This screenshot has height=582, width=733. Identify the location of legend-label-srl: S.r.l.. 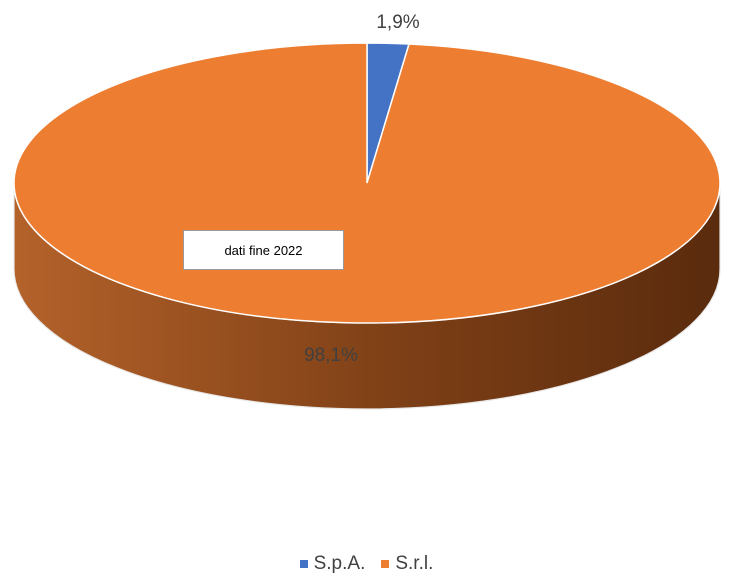
(414, 563).